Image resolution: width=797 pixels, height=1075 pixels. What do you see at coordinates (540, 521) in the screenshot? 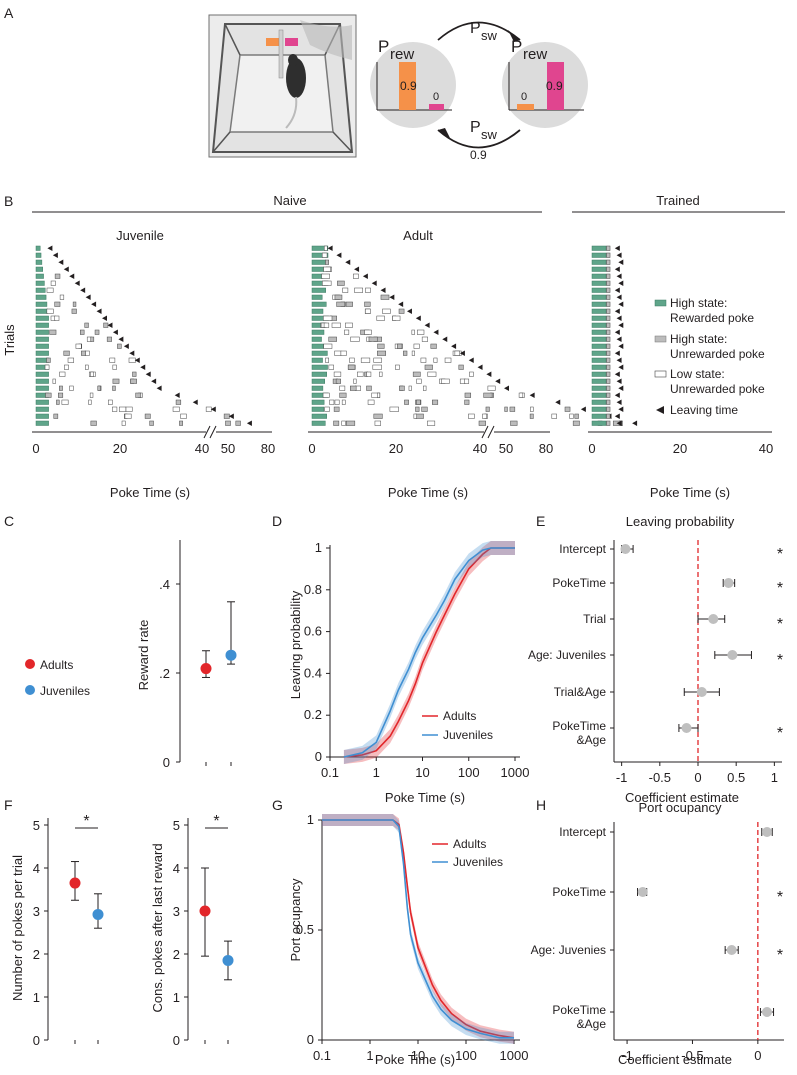
I see `panel-label-e: E` at bounding box center [540, 521].